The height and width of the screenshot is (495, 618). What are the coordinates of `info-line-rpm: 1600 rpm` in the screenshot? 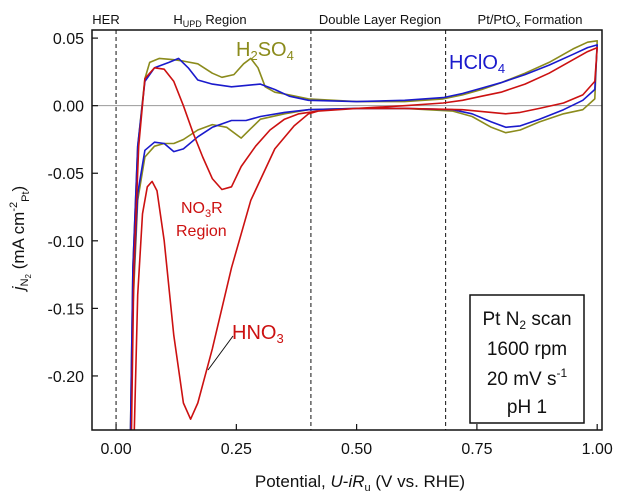 It's located at (527, 349).